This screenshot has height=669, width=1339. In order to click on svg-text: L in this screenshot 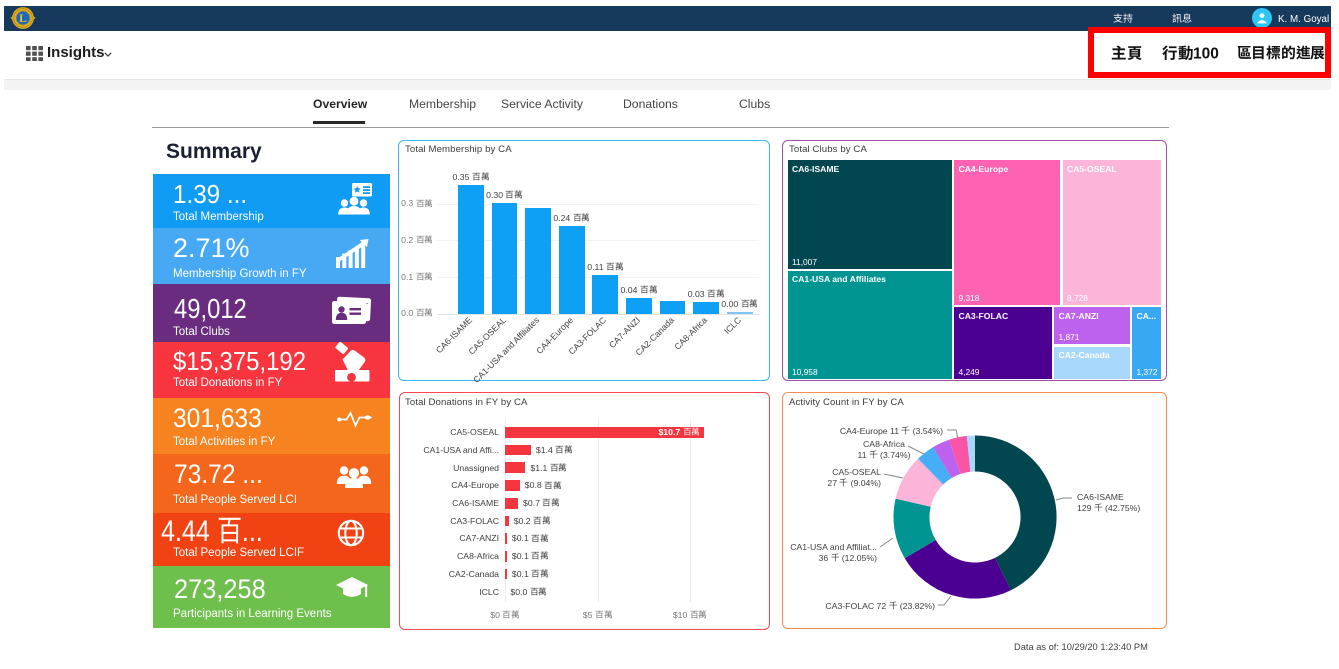, I will do `click(23, 19)`.